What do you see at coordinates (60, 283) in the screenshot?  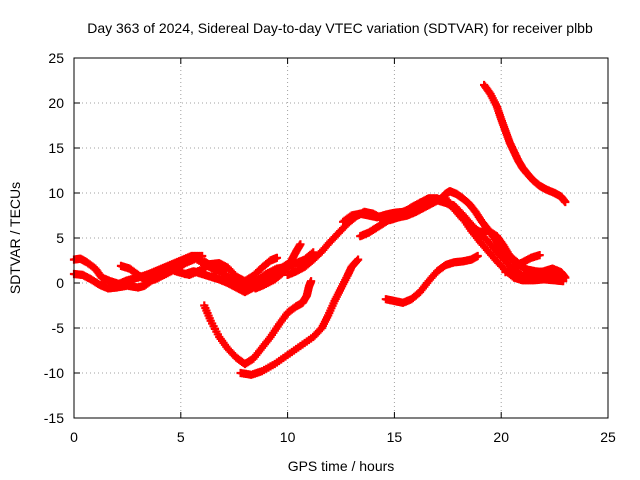 I see `y-tick-label: 0` at bounding box center [60, 283].